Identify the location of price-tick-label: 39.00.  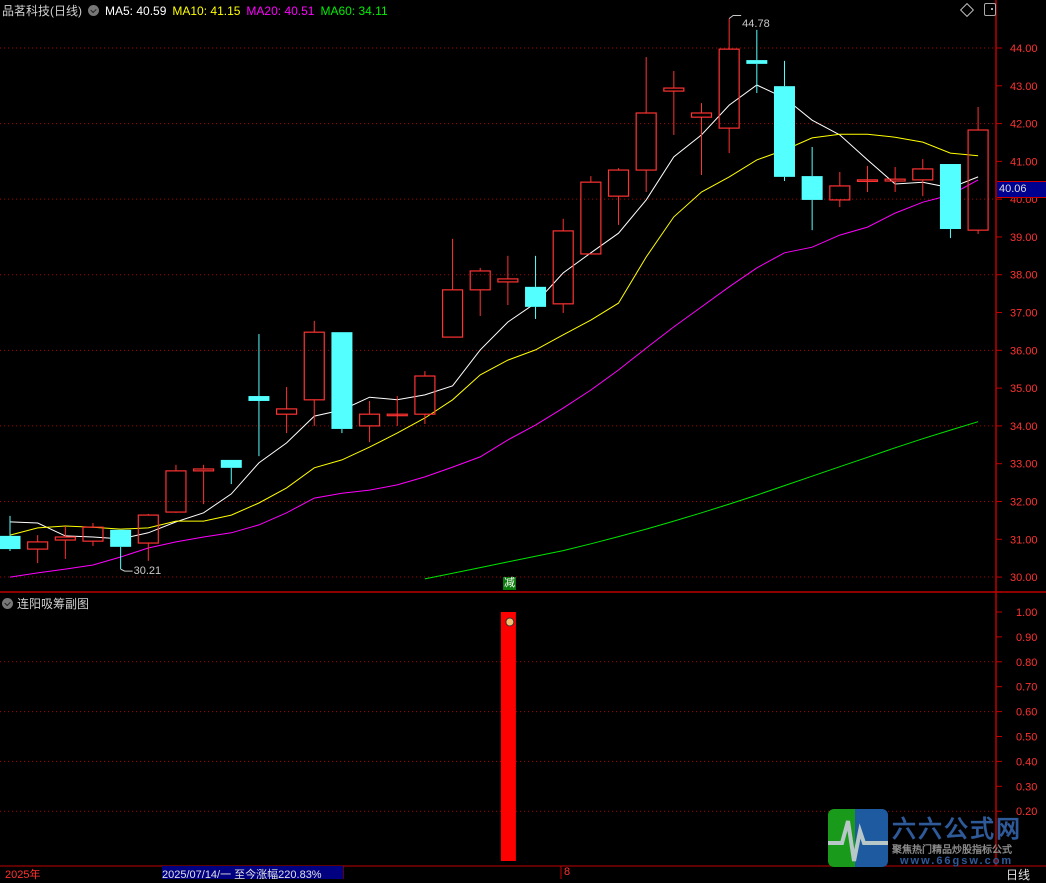
(1024, 238).